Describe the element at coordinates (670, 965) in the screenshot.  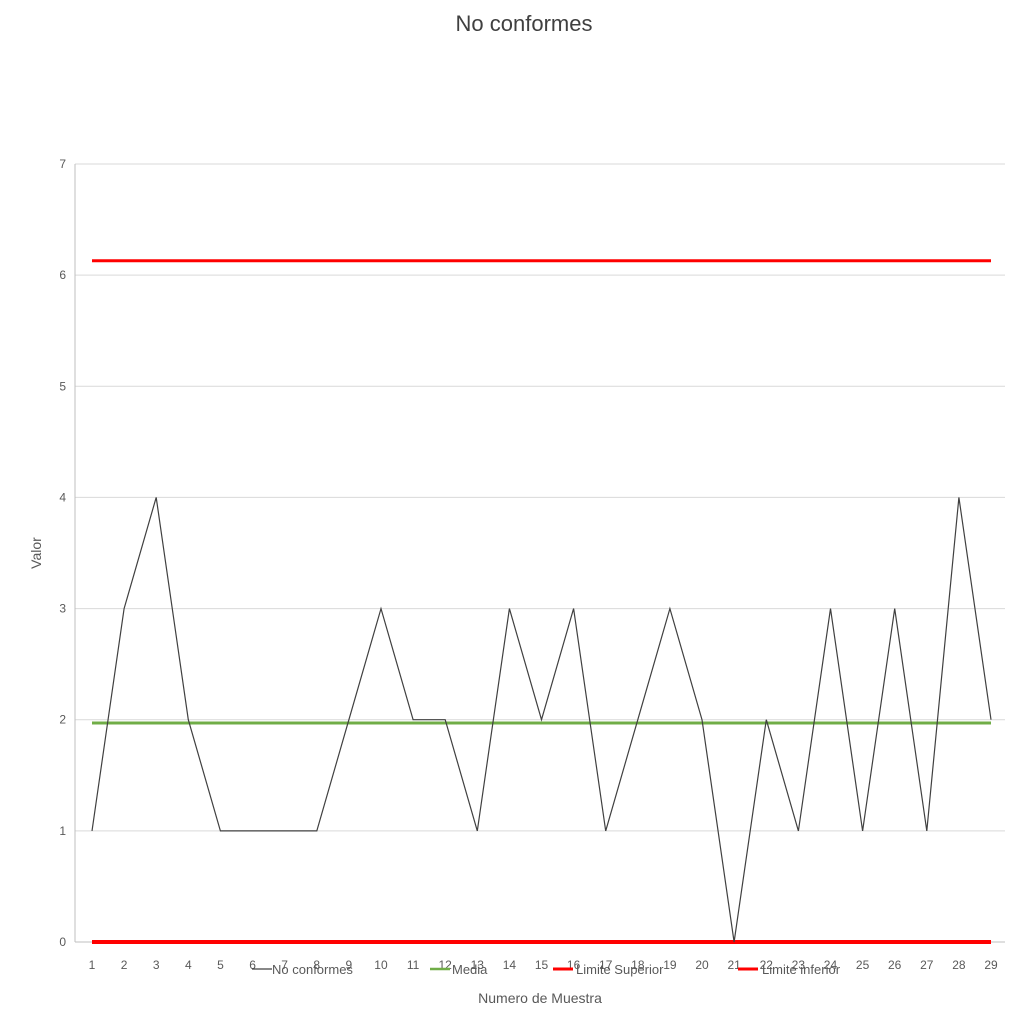
I see `x-tick-label: 19` at that location.